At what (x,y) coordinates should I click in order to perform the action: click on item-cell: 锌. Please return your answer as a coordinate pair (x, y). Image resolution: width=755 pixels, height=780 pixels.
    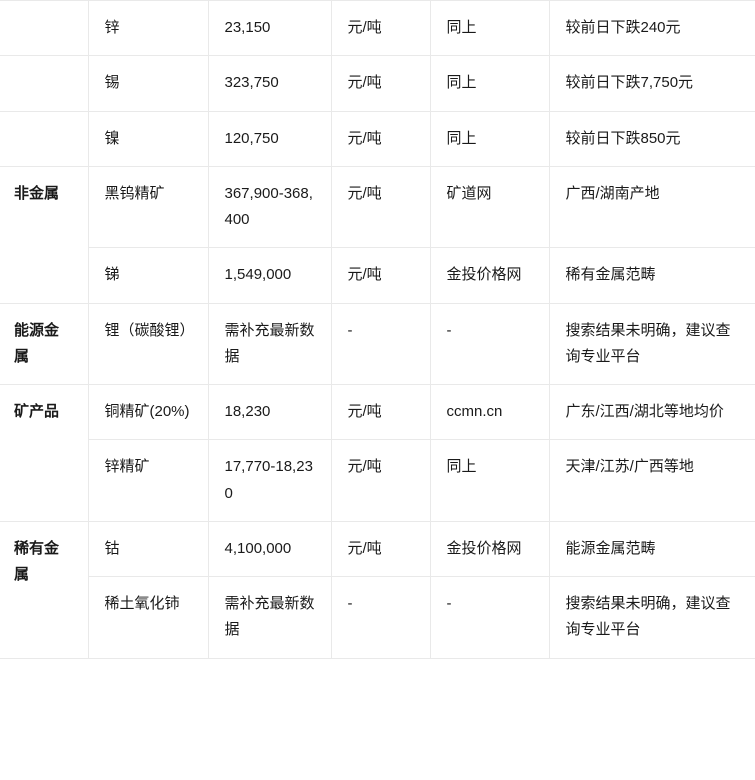
    Looking at the image, I should click on (148, 28).